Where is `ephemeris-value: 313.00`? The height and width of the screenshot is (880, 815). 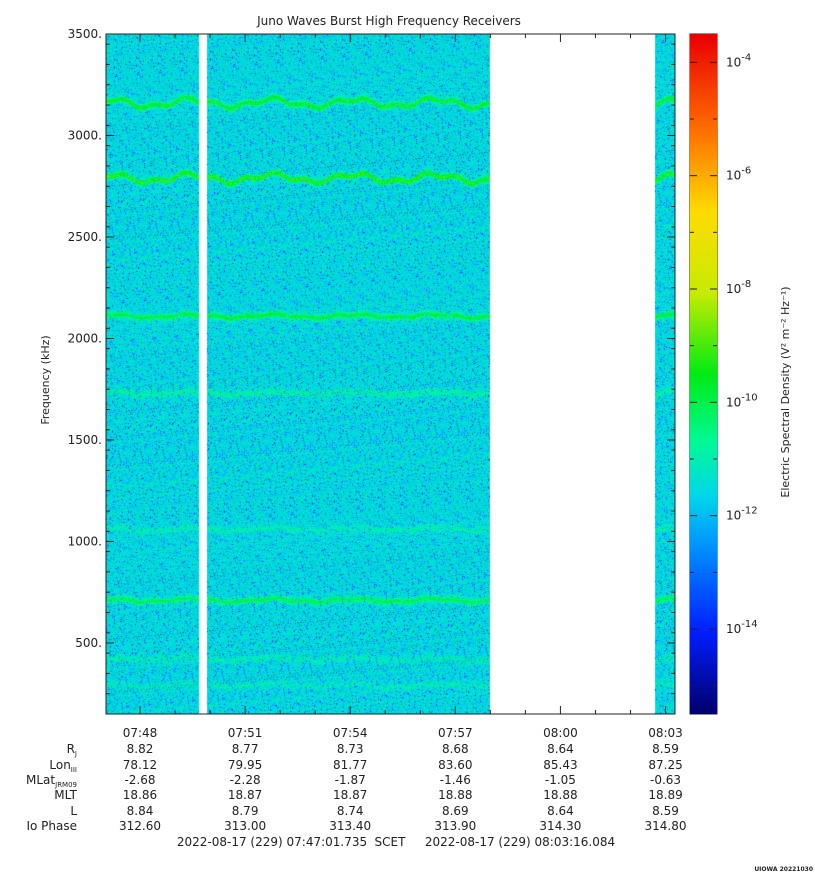 ephemeris-value: 313.00 is located at coordinates (245, 826).